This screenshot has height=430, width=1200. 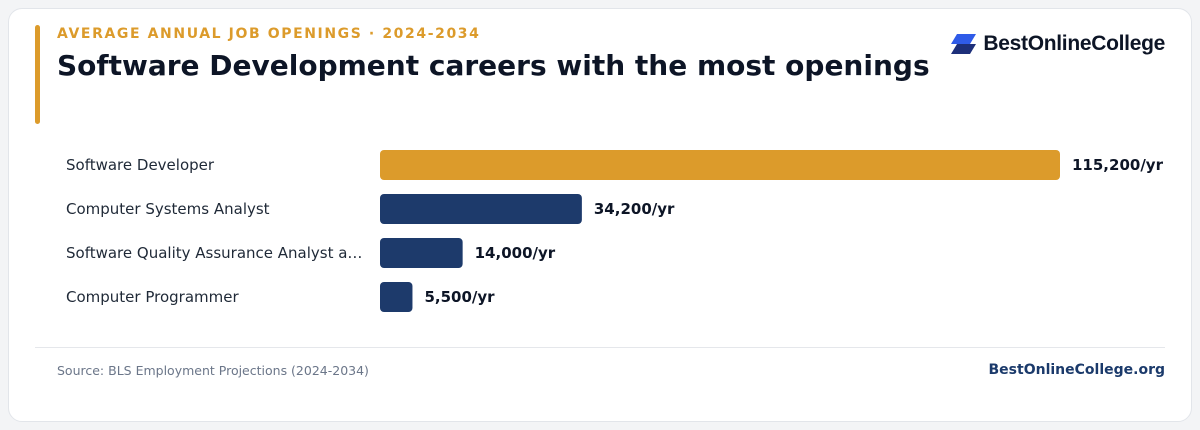 What do you see at coordinates (1118, 165) in the screenshot?
I see `value-label: 115,200/yr` at bounding box center [1118, 165].